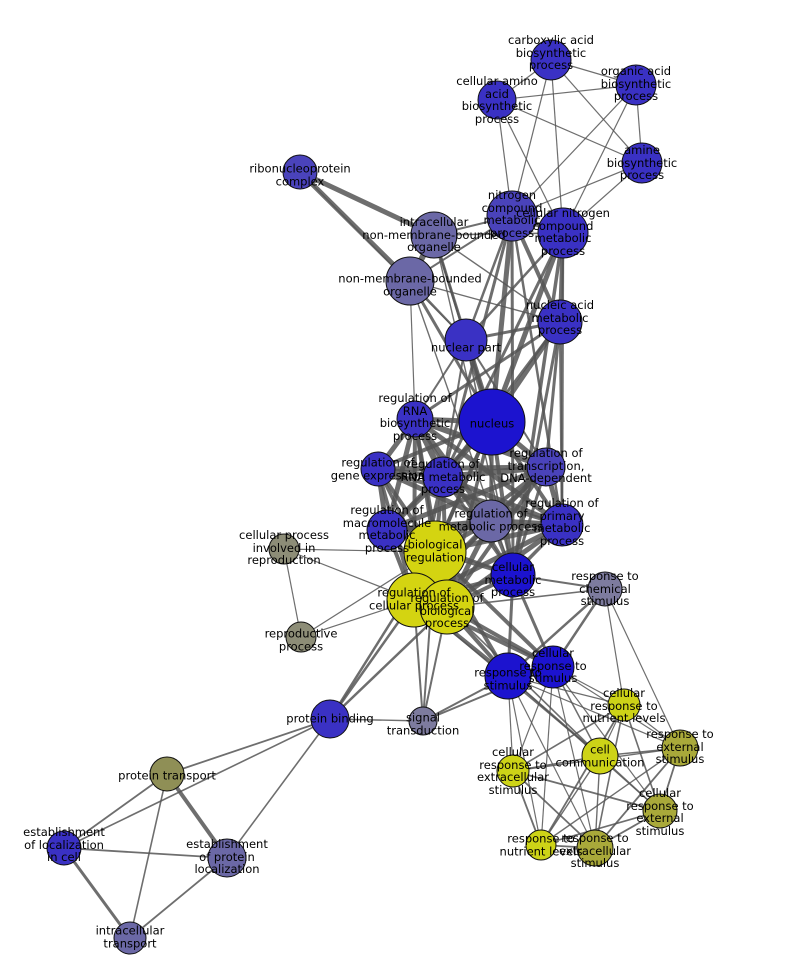 The height and width of the screenshot is (971, 786). Describe the element at coordinates (512, 216) in the screenshot. I see `graph-node-nitrogen-compound-metabolic-process` at that location.